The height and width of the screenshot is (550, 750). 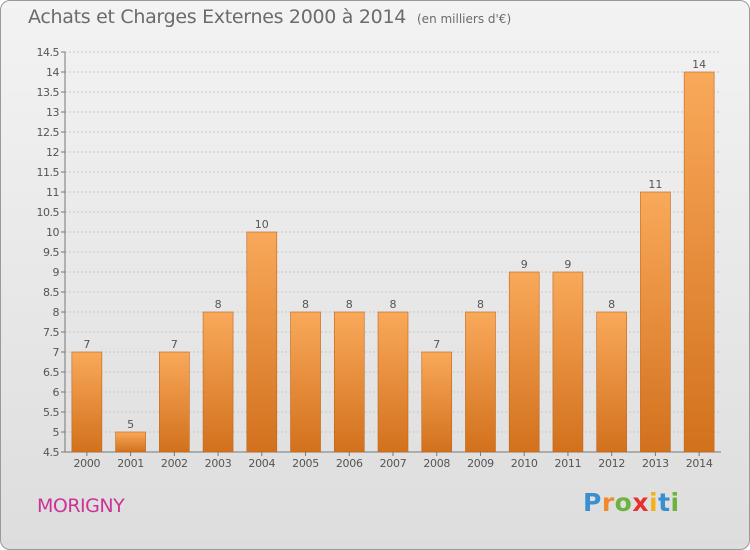 What do you see at coordinates (51, 292) in the screenshot?
I see `y-tick-label: 8.5` at bounding box center [51, 292].